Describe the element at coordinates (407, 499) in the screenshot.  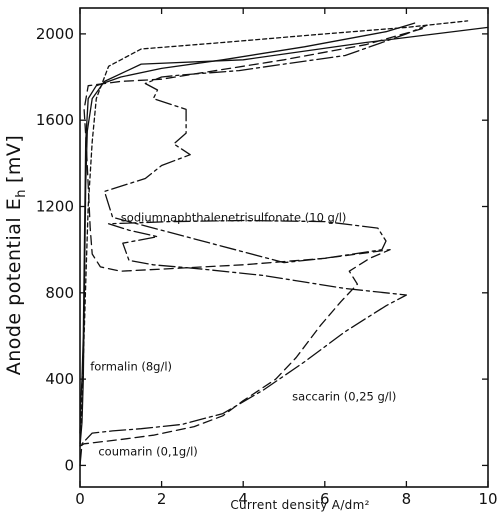
I see `x-tick-label: 8` at that location.